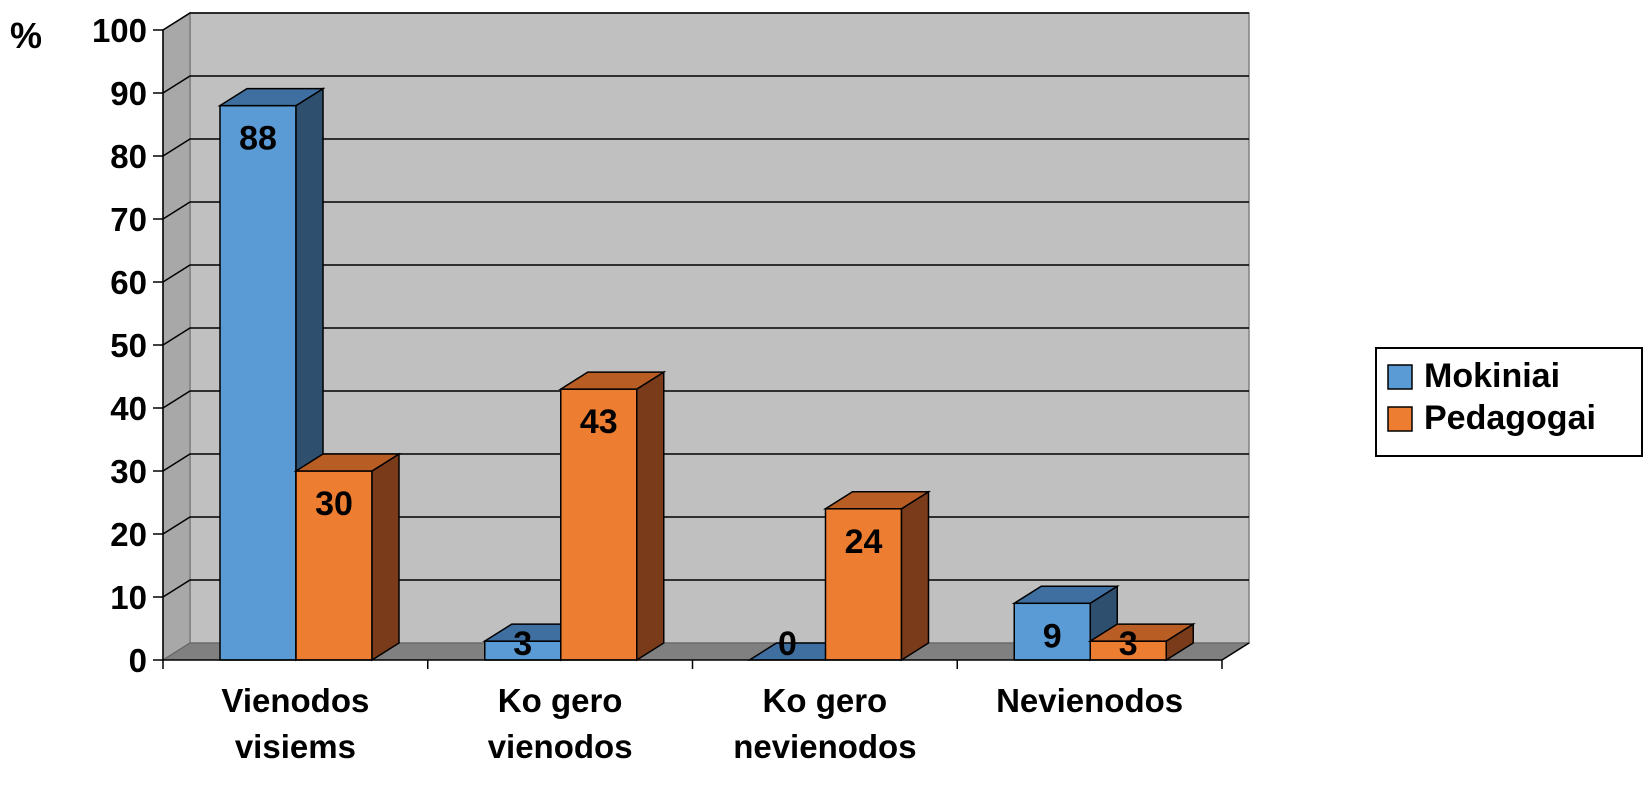  I want to click on y-tick-label: 0, so click(138, 660).